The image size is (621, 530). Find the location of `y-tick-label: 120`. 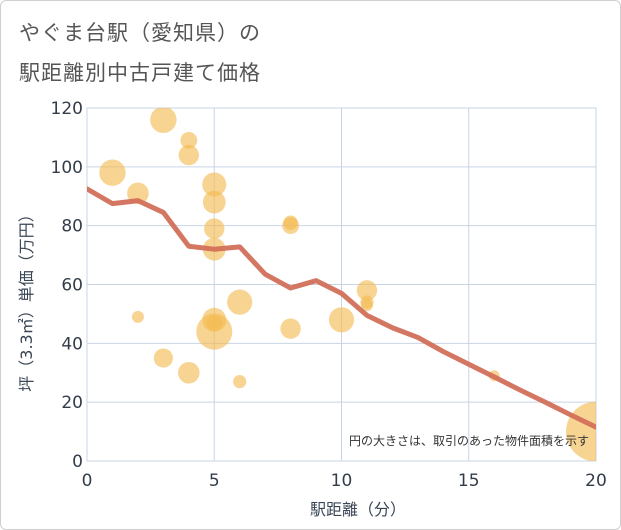

y-tick-label: 120 is located at coordinates (67, 109).